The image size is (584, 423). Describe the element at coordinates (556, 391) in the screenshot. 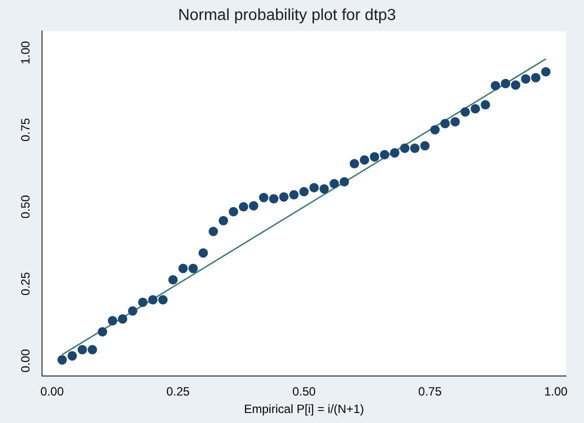

I see `x-tick-label: 1.00` at that location.